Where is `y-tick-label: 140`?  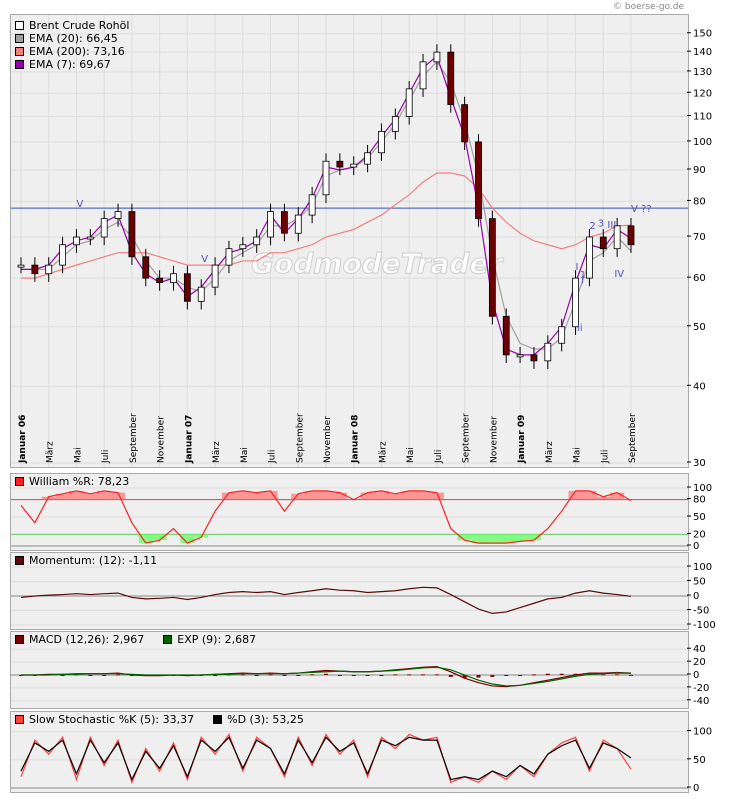
y-tick-label: 140 is located at coordinates (702, 52).